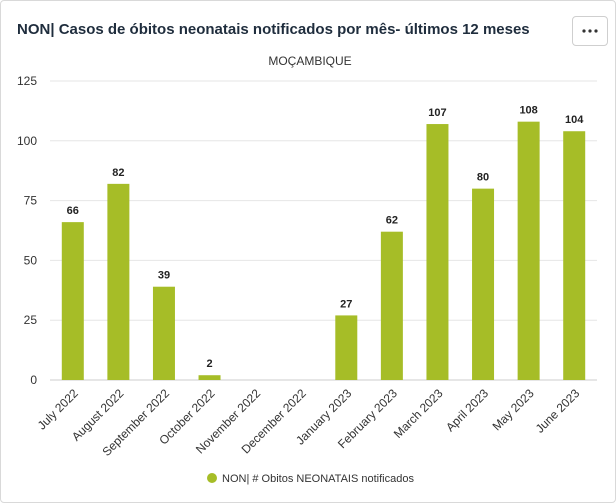 Image resolution: width=616 pixels, height=503 pixels. What do you see at coordinates (437, 113) in the screenshot?
I see `data-label: 107` at bounding box center [437, 113].